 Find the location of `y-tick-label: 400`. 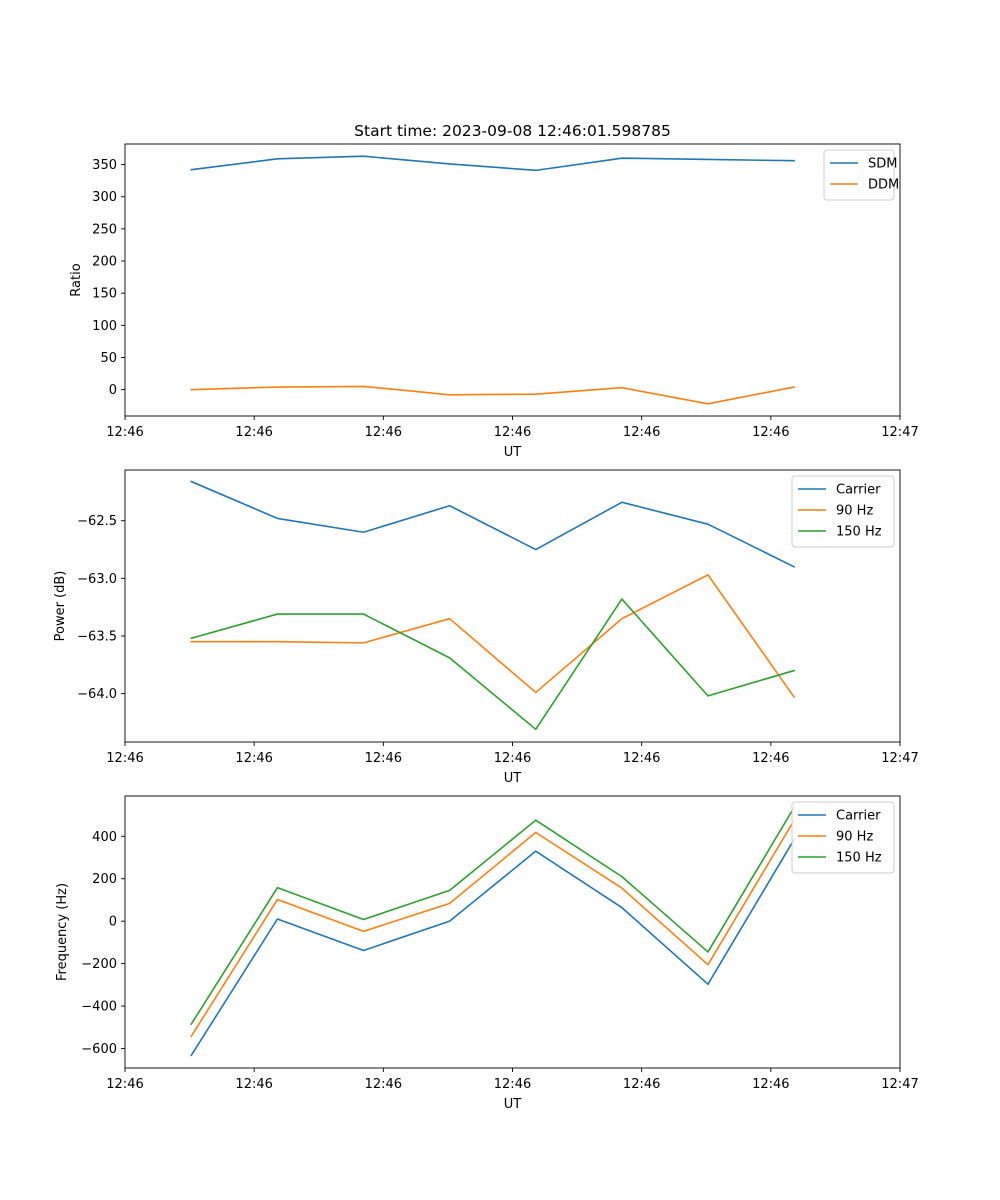

y-tick-label: 400 is located at coordinates (104, 837).